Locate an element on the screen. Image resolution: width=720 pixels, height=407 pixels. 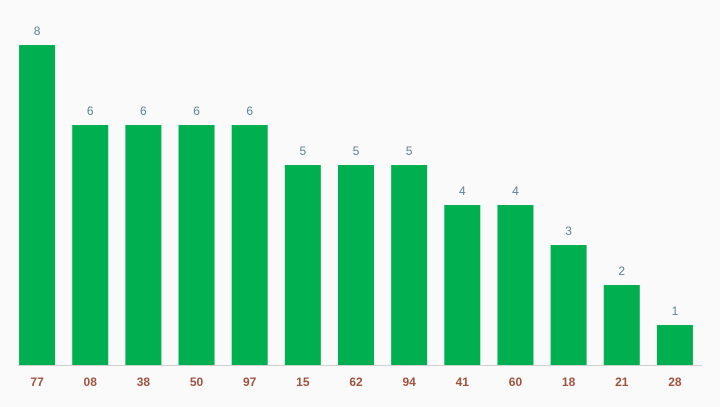
x-tick-label: 62 is located at coordinates (356, 382).